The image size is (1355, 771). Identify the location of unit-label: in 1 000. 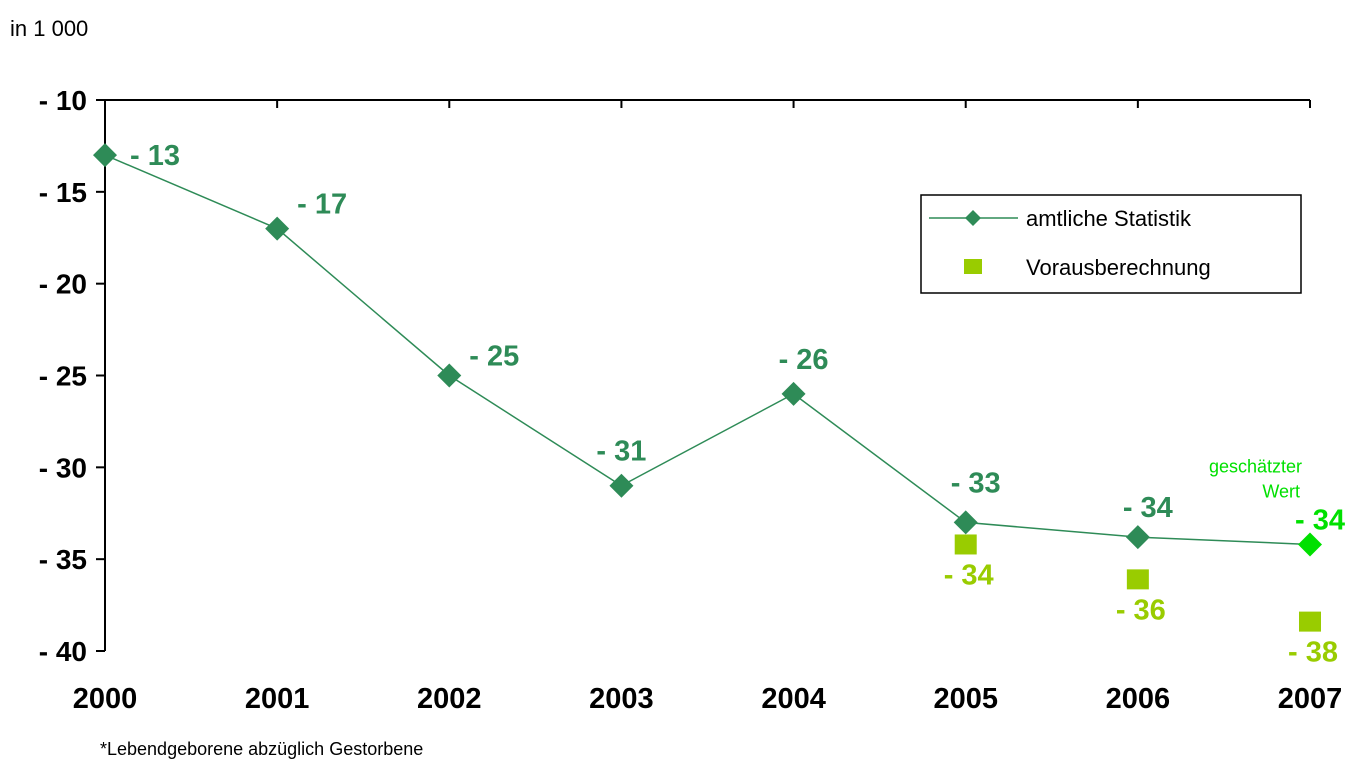
(49, 28).